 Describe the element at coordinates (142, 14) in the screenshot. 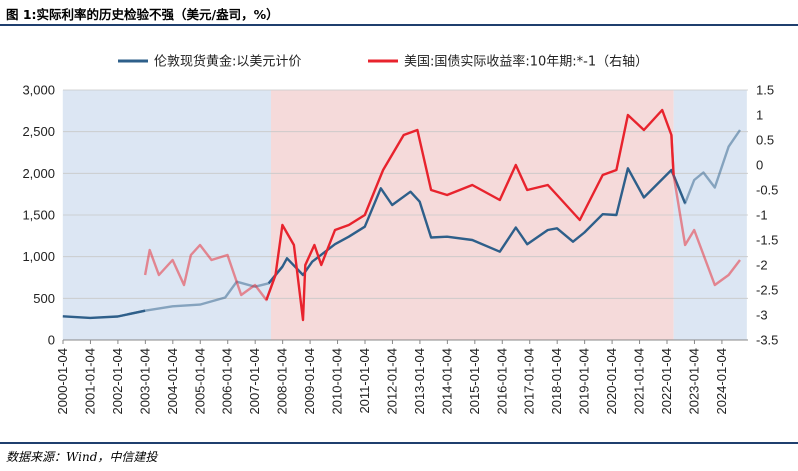

I see `figure-title: 图 1:实际利率的历史检验不强（美元/盎司，%）` at that location.